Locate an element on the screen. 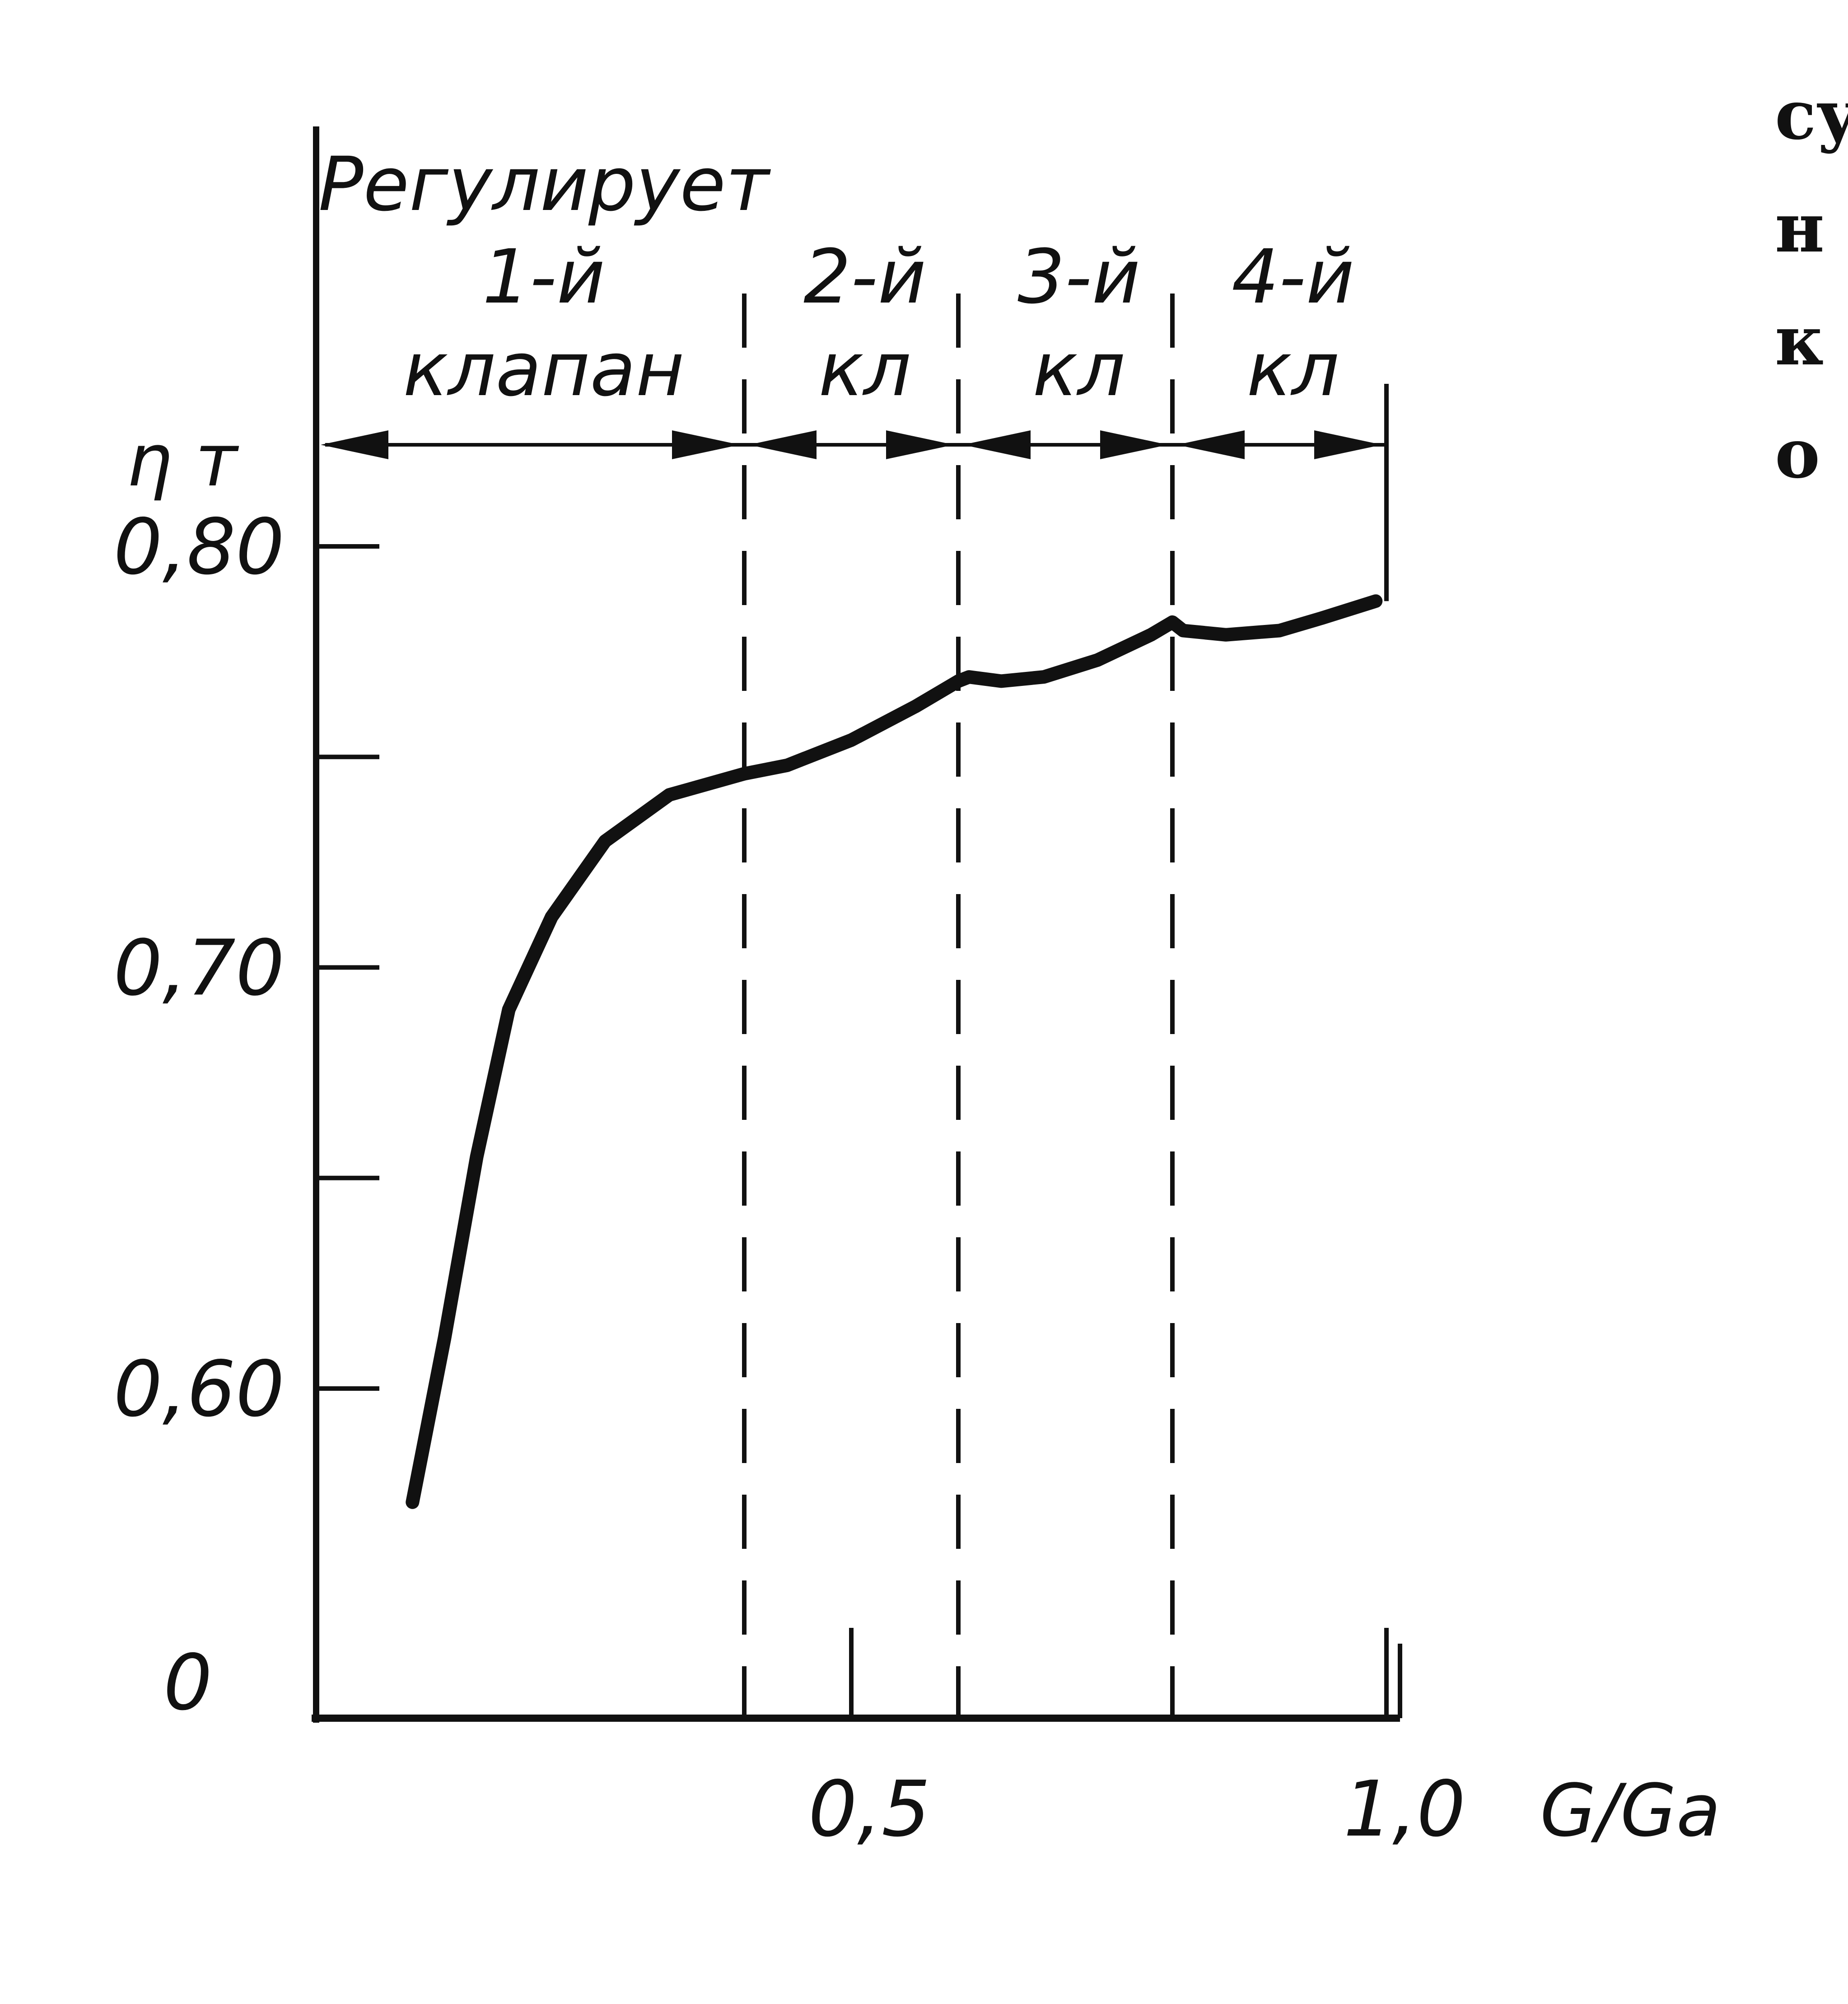  region-label-0-2: клапан is located at coordinates (543, 369).